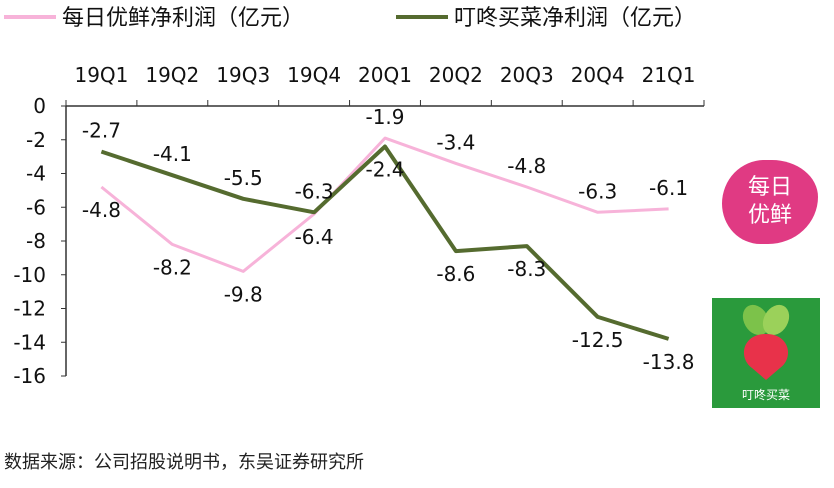 The height and width of the screenshot is (488, 834). What do you see at coordinates (36, 241) in the screenshot?
I see `y-tick-label: -8` at bounding box center [36, 241].